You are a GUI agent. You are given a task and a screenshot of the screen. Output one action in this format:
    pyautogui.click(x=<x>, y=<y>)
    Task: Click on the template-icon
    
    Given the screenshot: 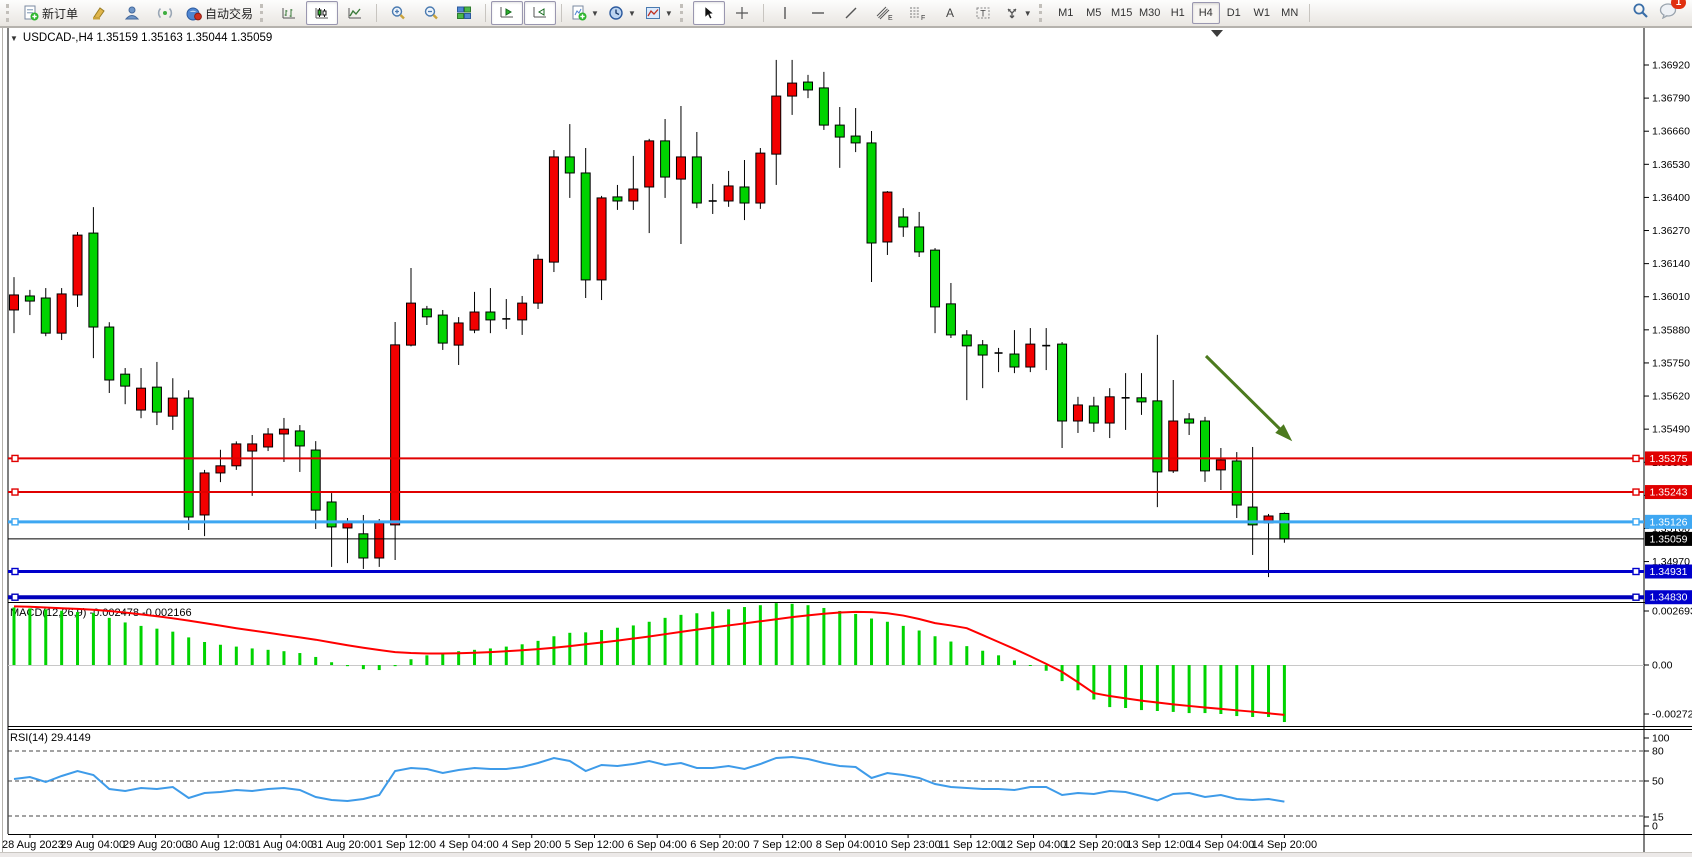 What is the action you would take?
    pyautogui.click(x=653, y=13)
    